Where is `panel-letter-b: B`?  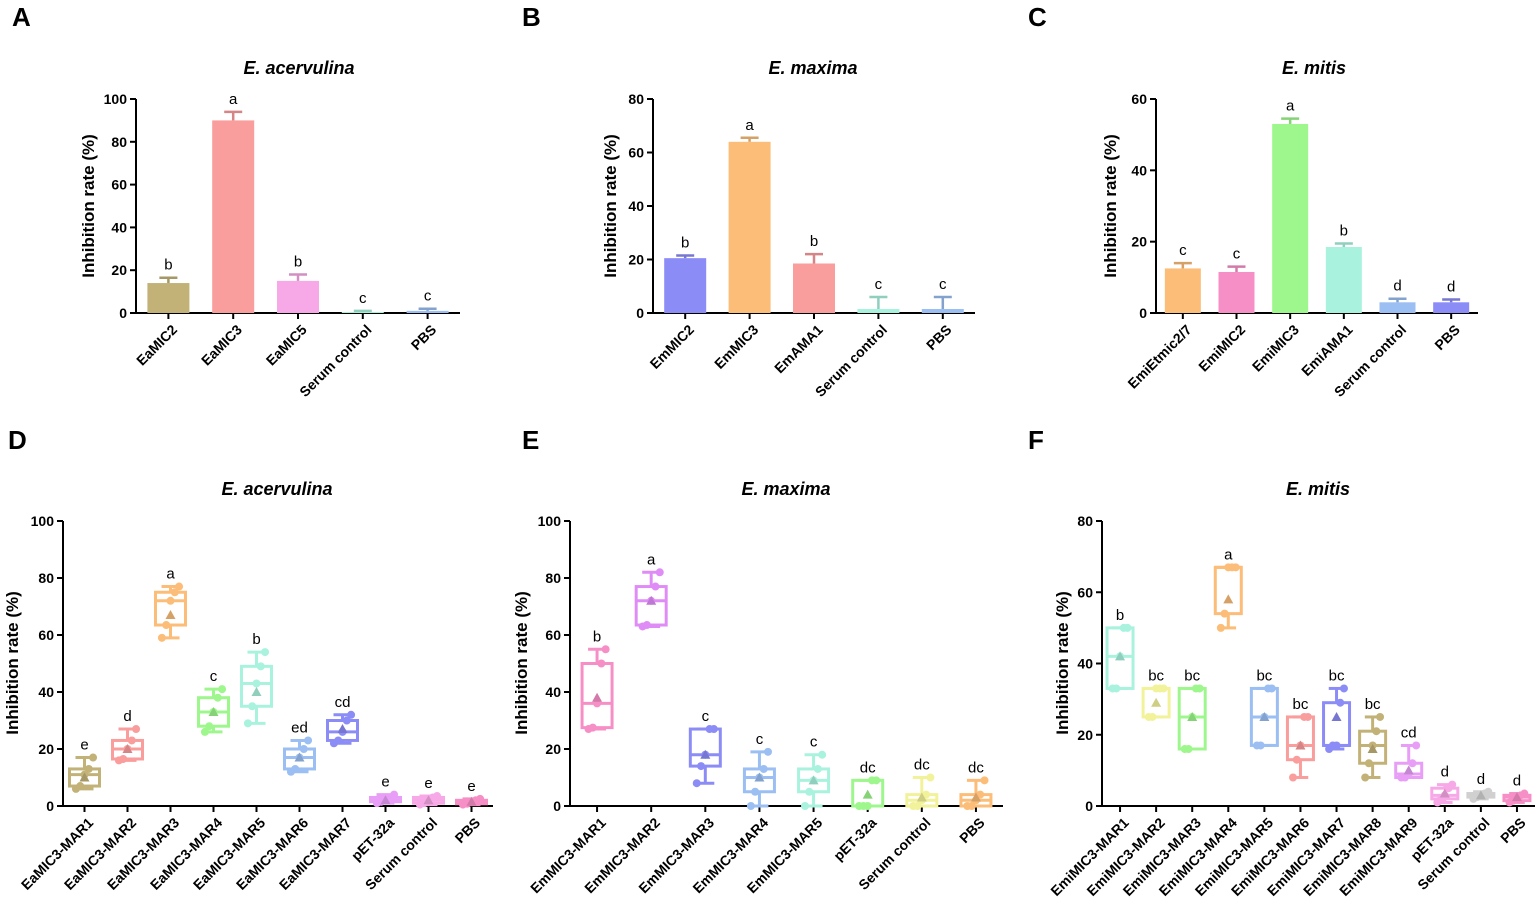
panel-letter-b: B is located at coordinates (531, 17).